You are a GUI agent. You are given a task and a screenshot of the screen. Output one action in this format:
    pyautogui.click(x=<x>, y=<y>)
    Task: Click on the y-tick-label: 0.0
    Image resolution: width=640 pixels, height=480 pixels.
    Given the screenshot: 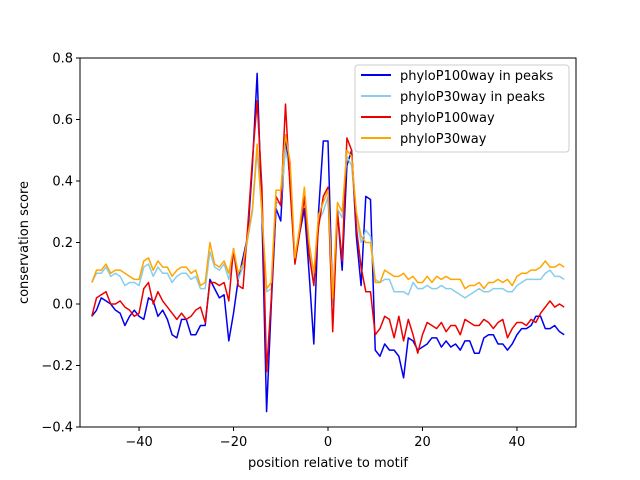 What is the action you would take?
    pyautogui.click(x=62, y=305)
    